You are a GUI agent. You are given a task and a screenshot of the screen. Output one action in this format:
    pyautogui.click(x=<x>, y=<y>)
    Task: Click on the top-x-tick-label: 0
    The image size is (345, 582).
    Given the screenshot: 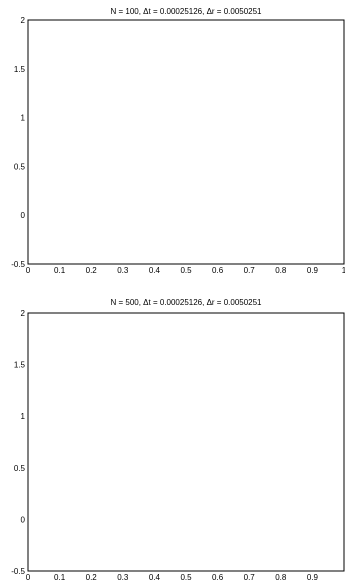 What is the action you would take?
    pyautogui.click(x=28, y=270)
    